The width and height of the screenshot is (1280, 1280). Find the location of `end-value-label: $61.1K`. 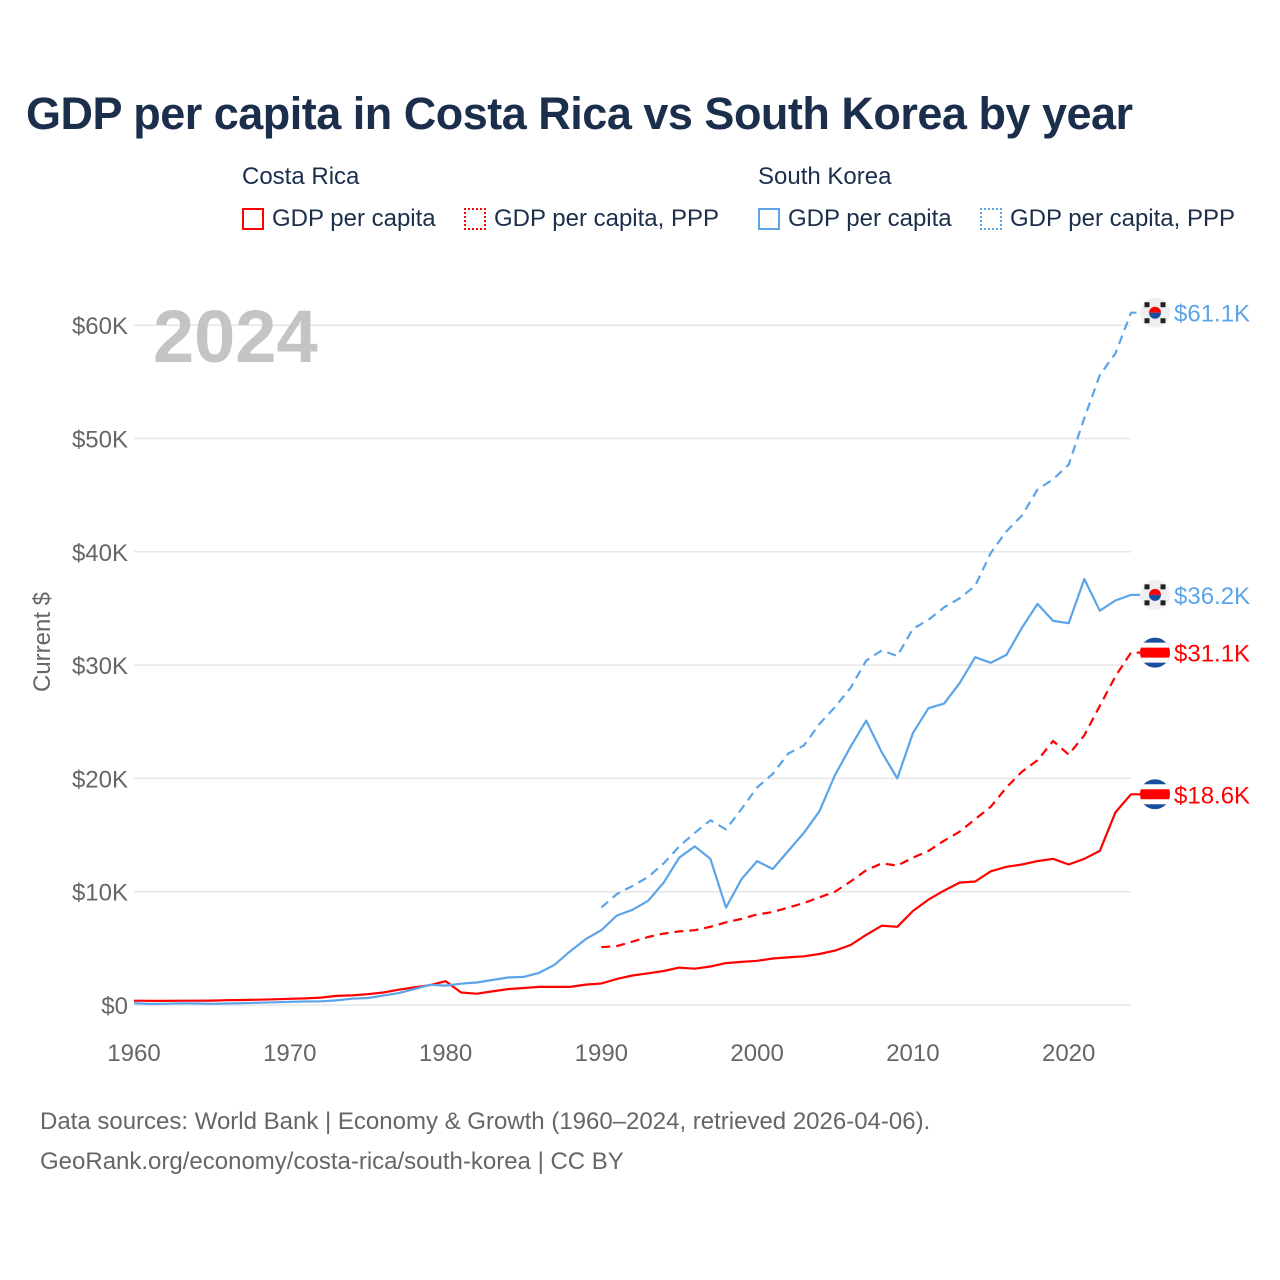

end-value-label: $61.1K is located at coordinates (1212, 314).